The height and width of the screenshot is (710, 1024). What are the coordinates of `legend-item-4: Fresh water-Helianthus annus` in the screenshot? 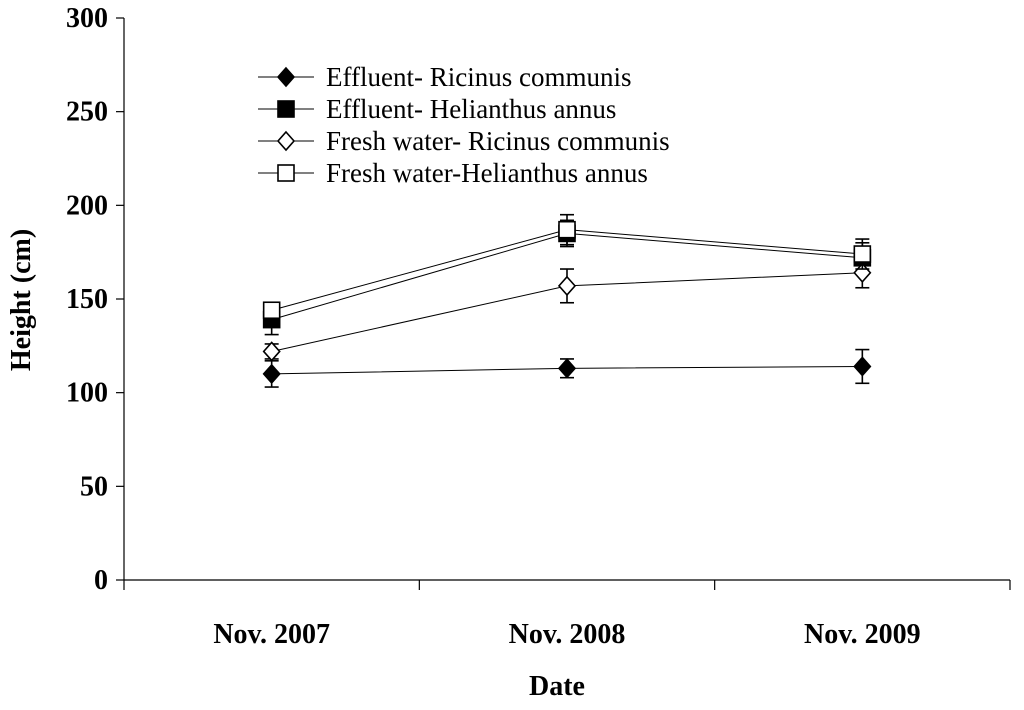 It's located at (453, 173).